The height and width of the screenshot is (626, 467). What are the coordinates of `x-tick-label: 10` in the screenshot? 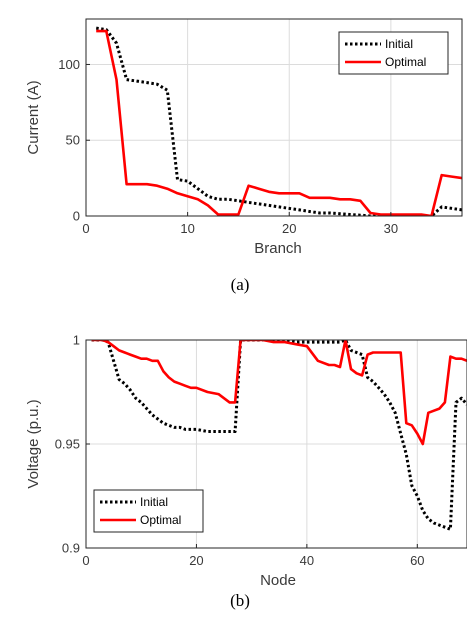 It's located at (187, 228).